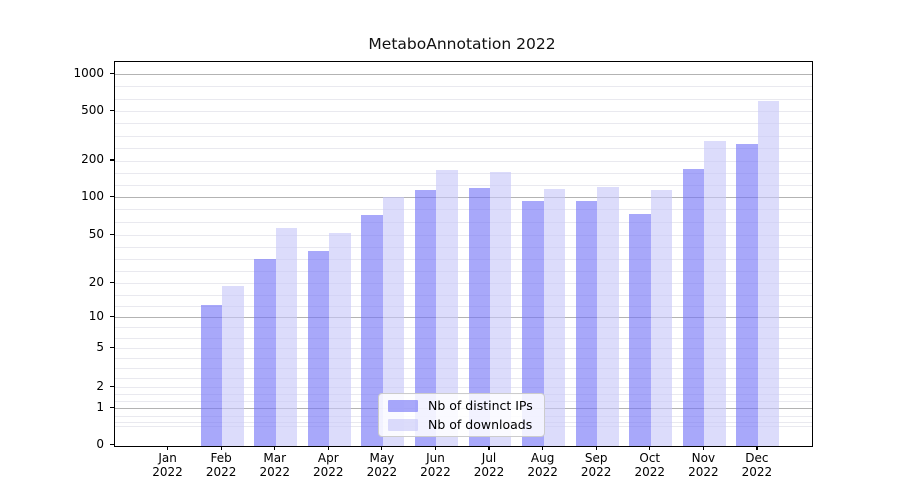 This screenshot has width=900, height=500. I want to click on bar-distinct-ips-aug, so click(533, 323).